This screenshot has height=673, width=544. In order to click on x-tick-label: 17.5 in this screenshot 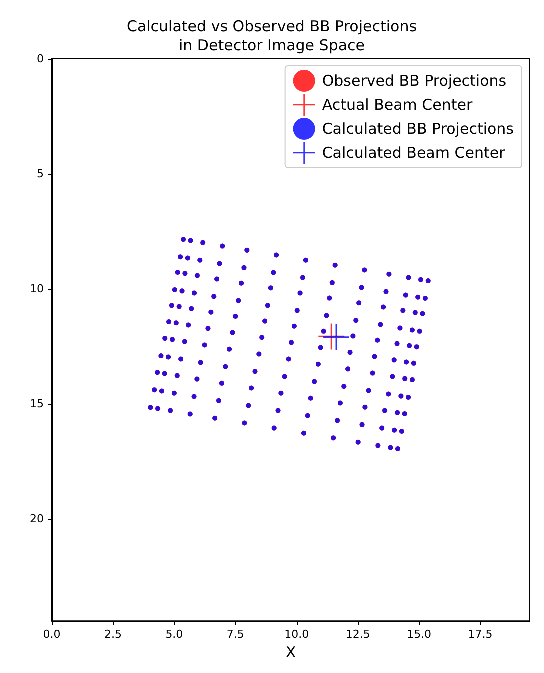, I will do `click(480, 635)`.